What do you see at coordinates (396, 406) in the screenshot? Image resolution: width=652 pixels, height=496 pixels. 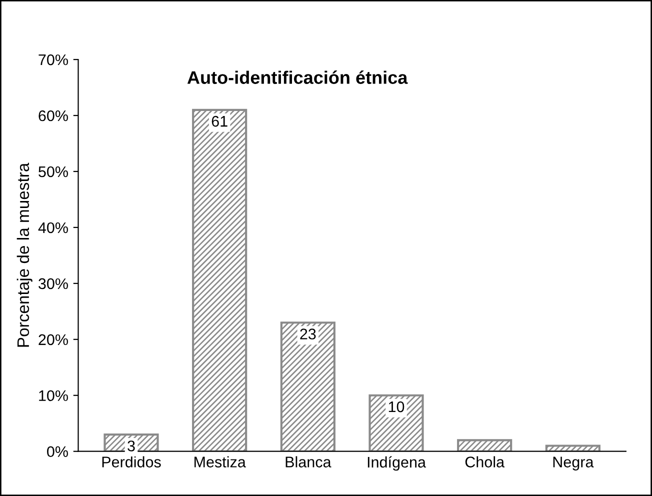 I see `data-label: 10` at bounding box center [396, 406].